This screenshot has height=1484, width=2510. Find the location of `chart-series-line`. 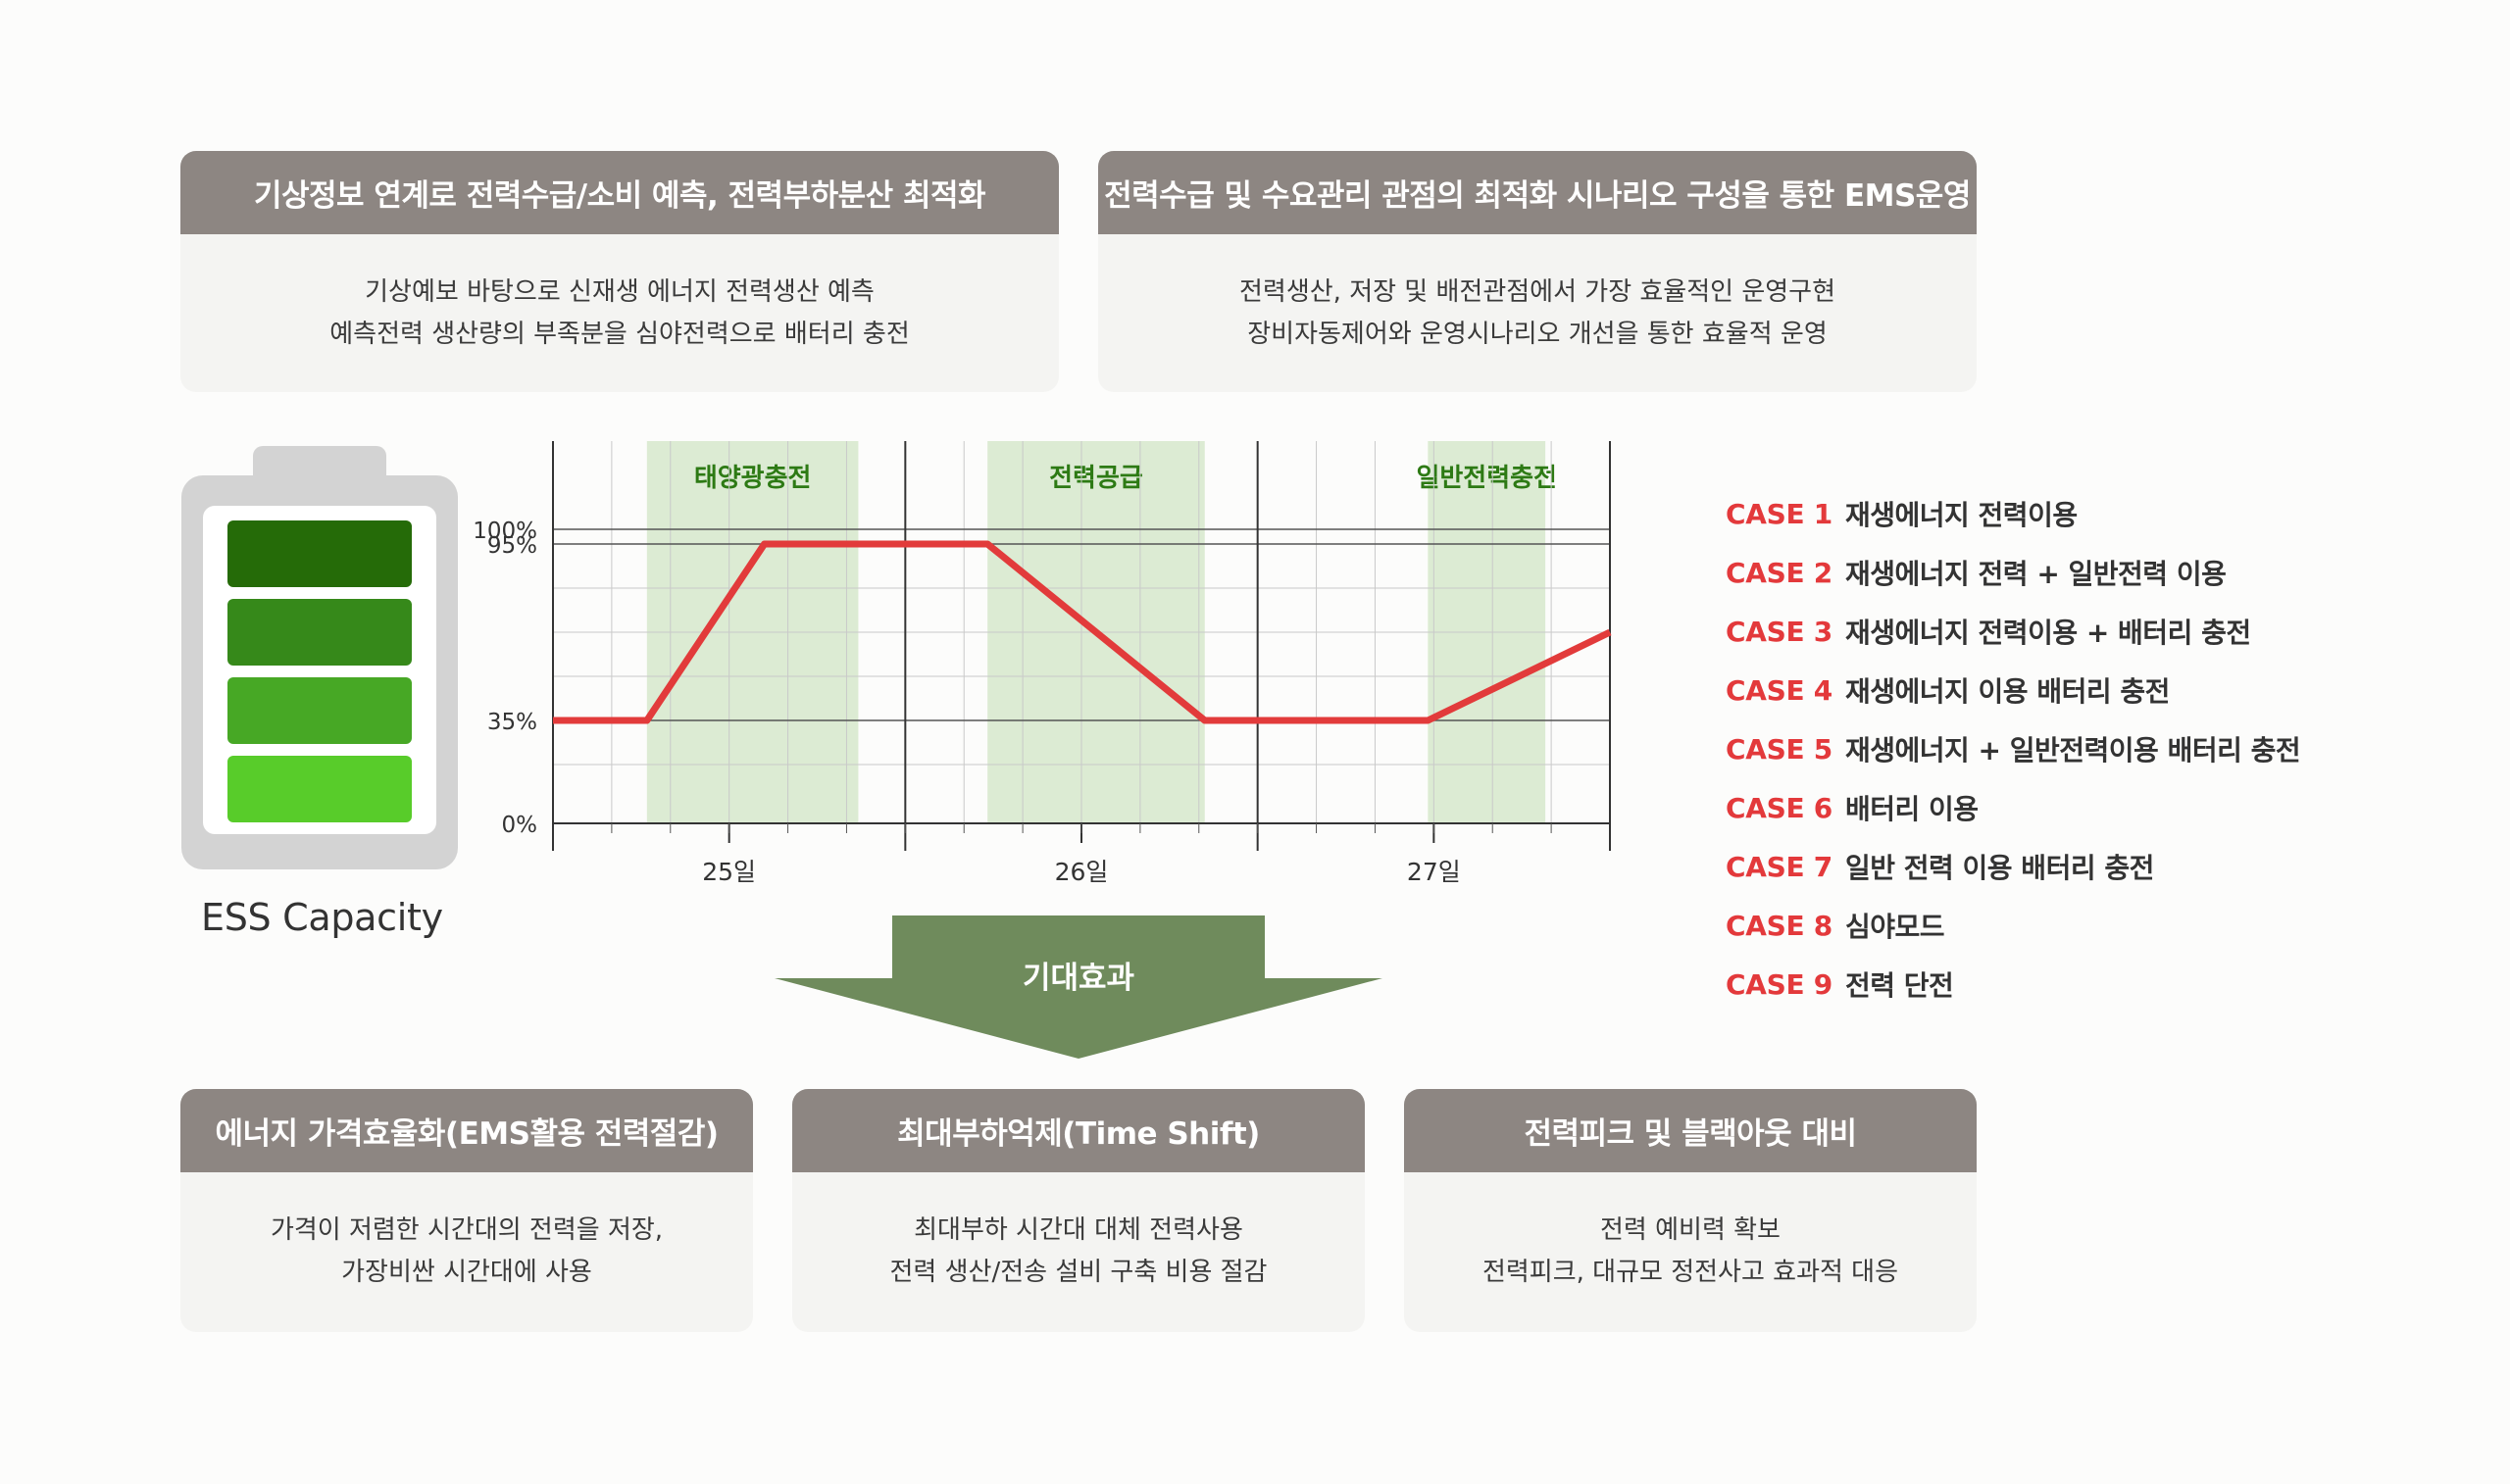

chart-series-line is located at coordinates (1082, 632).